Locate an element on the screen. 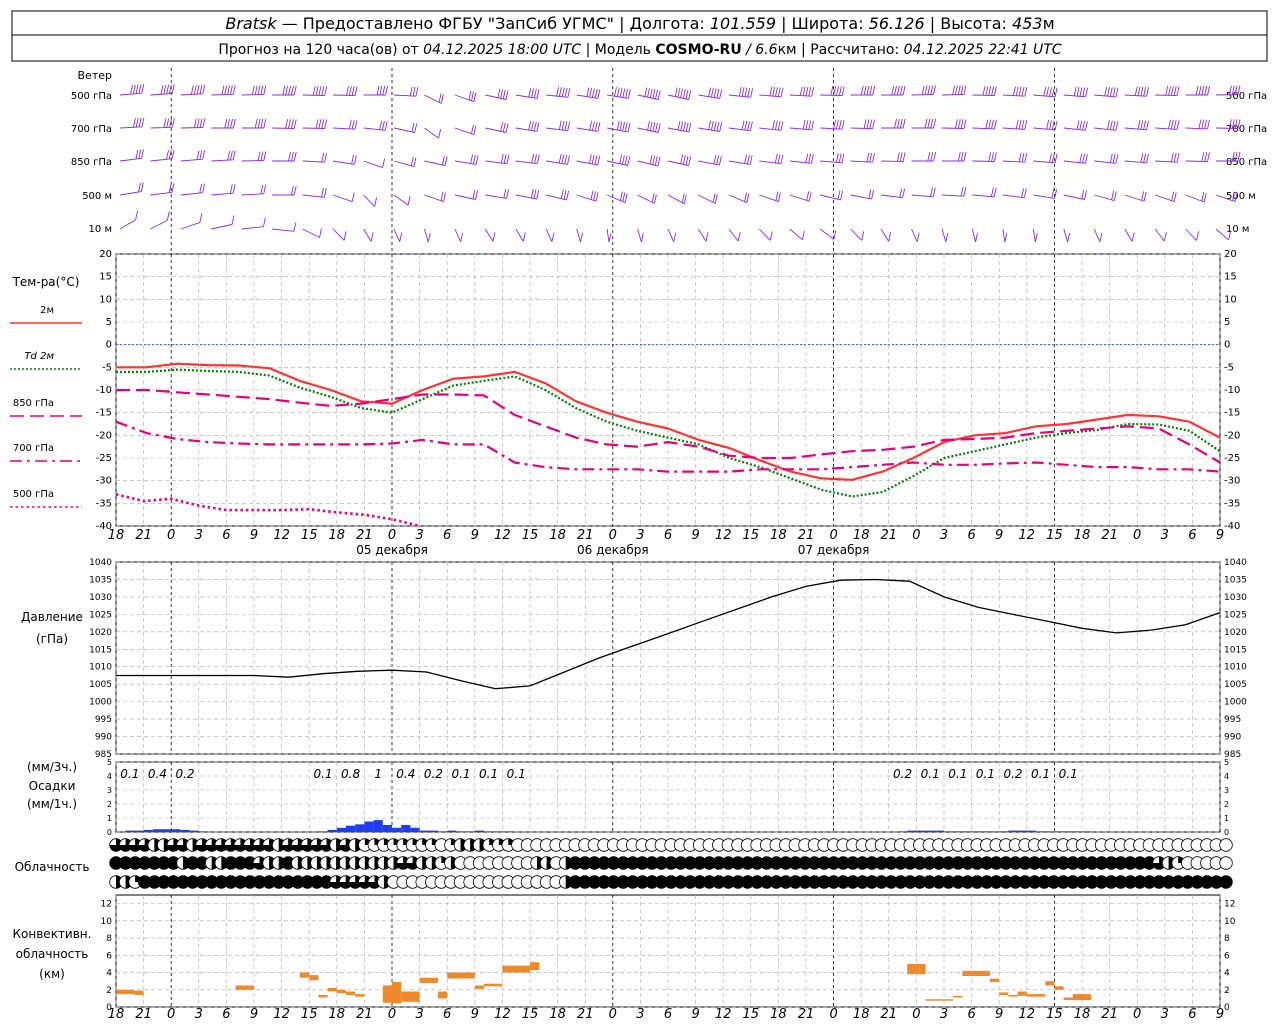 This screenshot has width=1280, height=1024. y-tick-left: 12 is located at coordinates (106, 905).